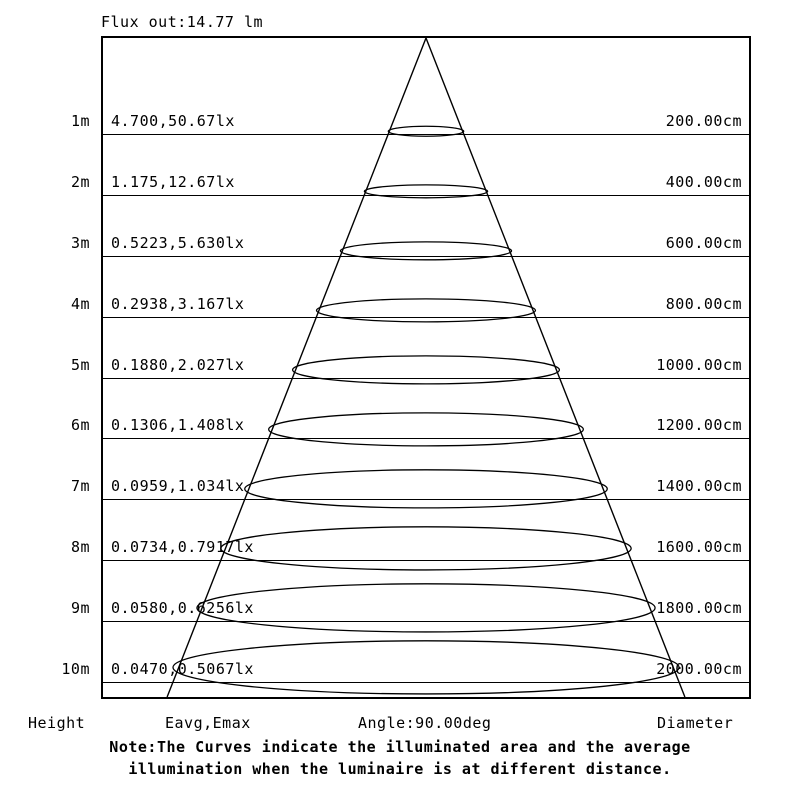 This screenshot has height=800, width=800. What do you see at coordinates (80, 608) in the screenshot?
I see `row-height-label: 9m` at bounding box center [80, 608].